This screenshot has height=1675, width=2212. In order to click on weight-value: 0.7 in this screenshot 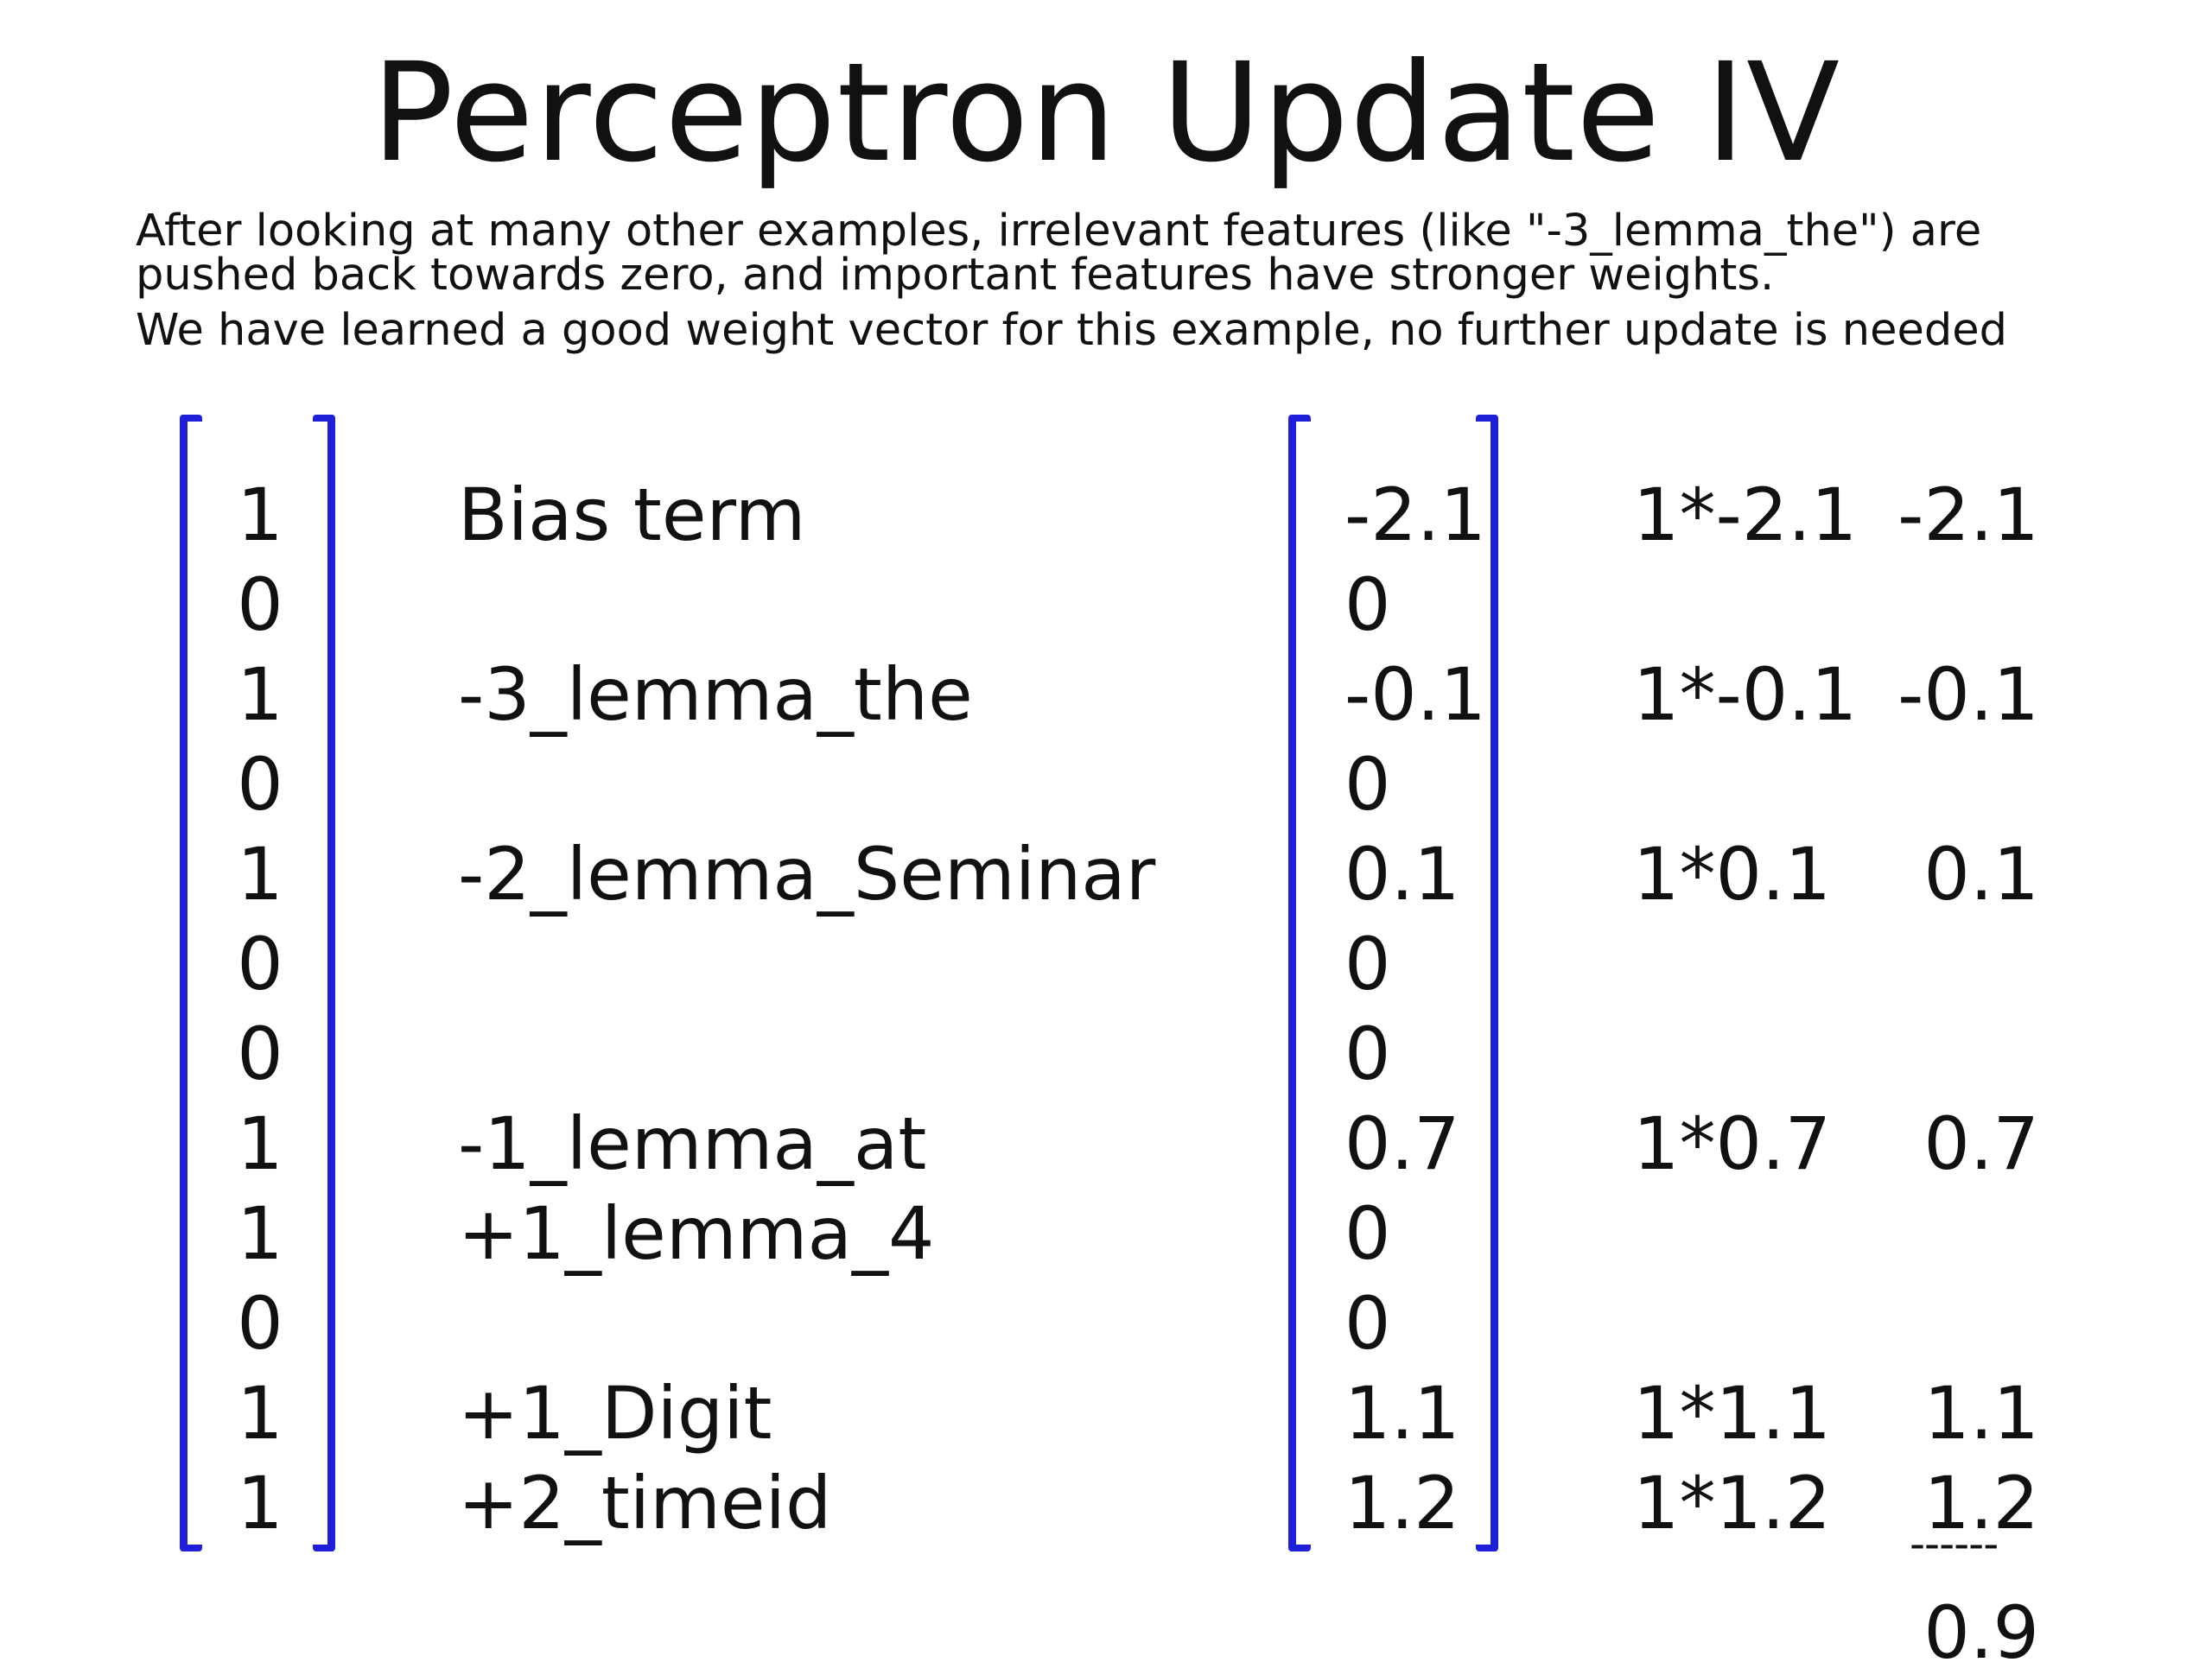, I will do `click(1402, 1143)`.